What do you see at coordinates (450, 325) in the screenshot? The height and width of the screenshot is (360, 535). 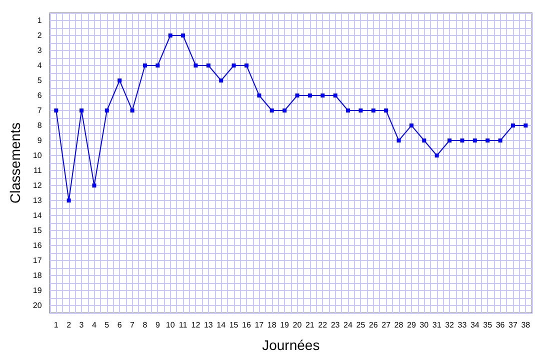 I see `x-tick-label: 32` at bounding box center [450, 325].